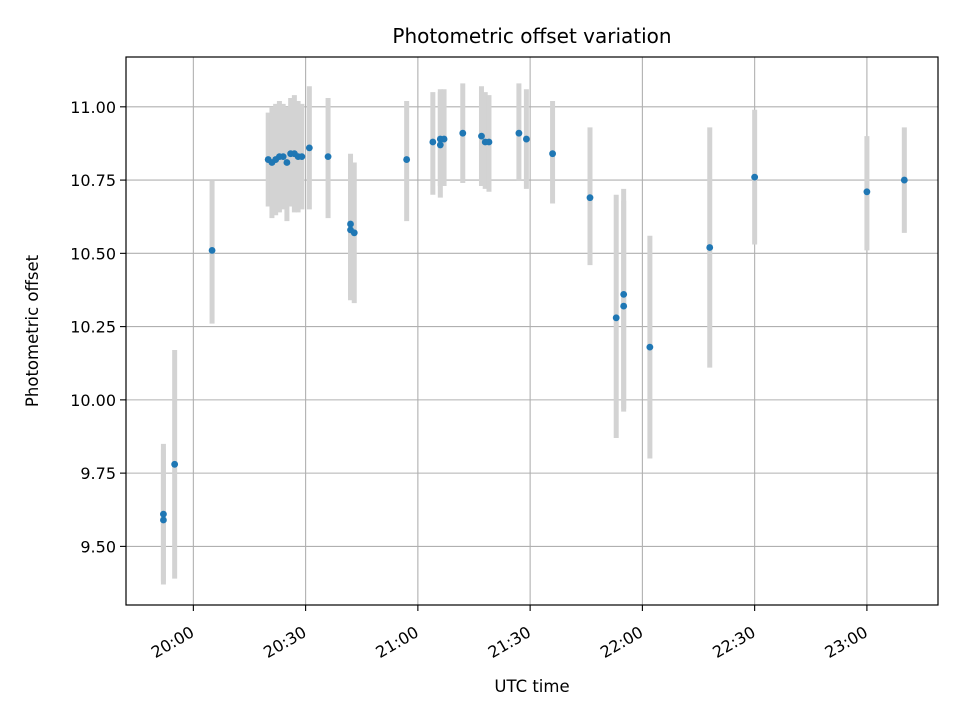  I want to click on y-tick-label: 9.75, so click(98, 473).